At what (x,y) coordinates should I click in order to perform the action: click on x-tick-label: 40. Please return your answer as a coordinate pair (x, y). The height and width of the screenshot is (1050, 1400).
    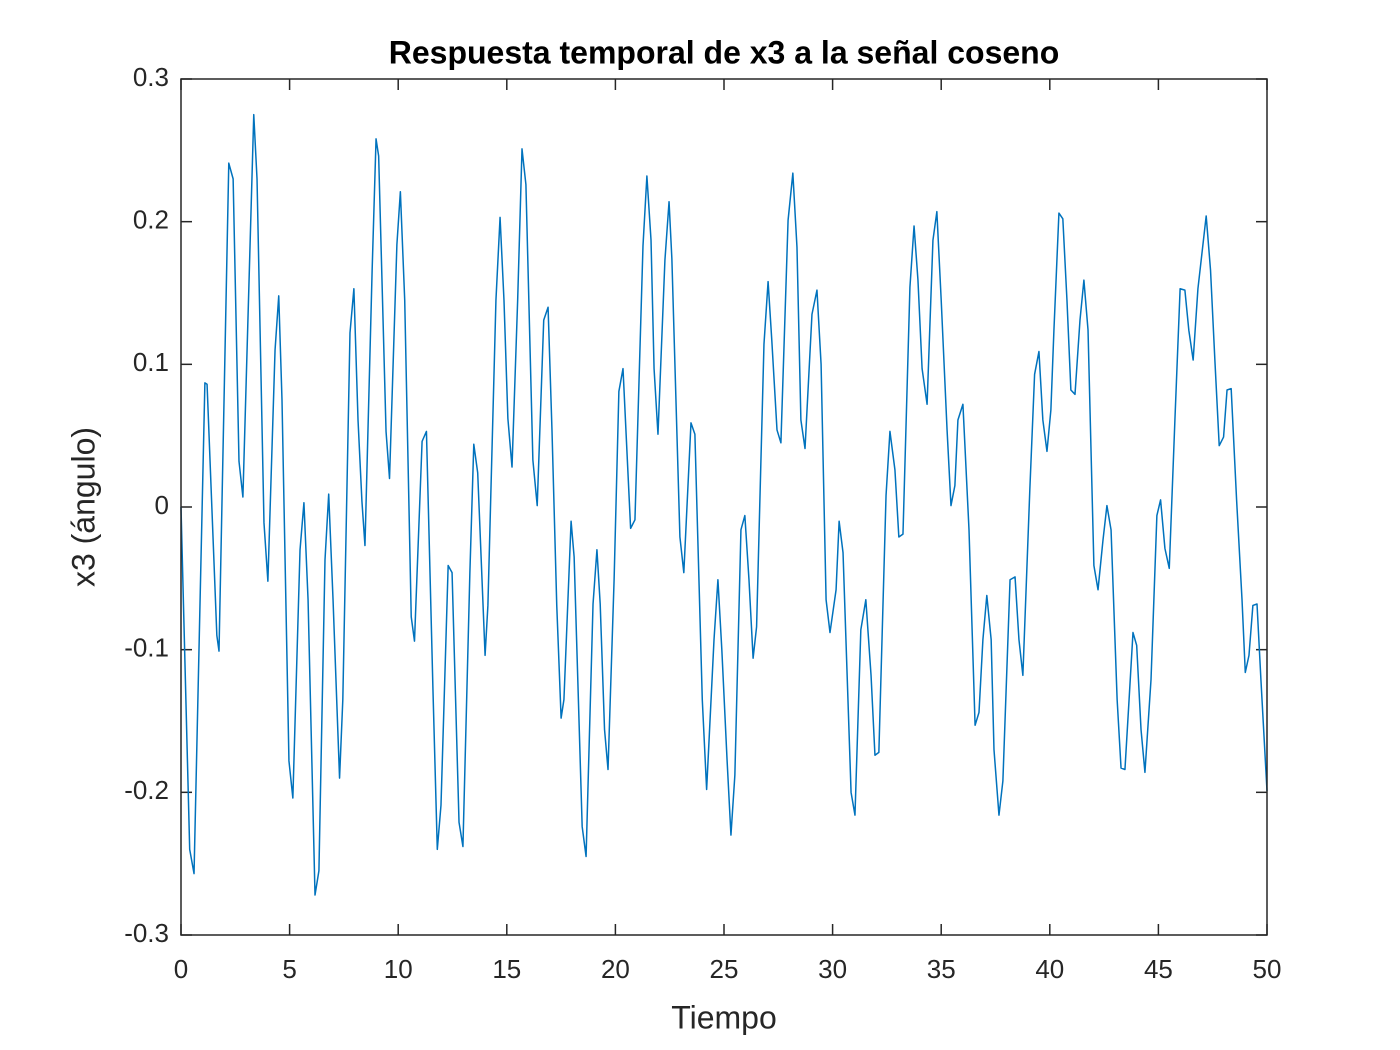
    Looking at the image, I should click on (1049, 969).